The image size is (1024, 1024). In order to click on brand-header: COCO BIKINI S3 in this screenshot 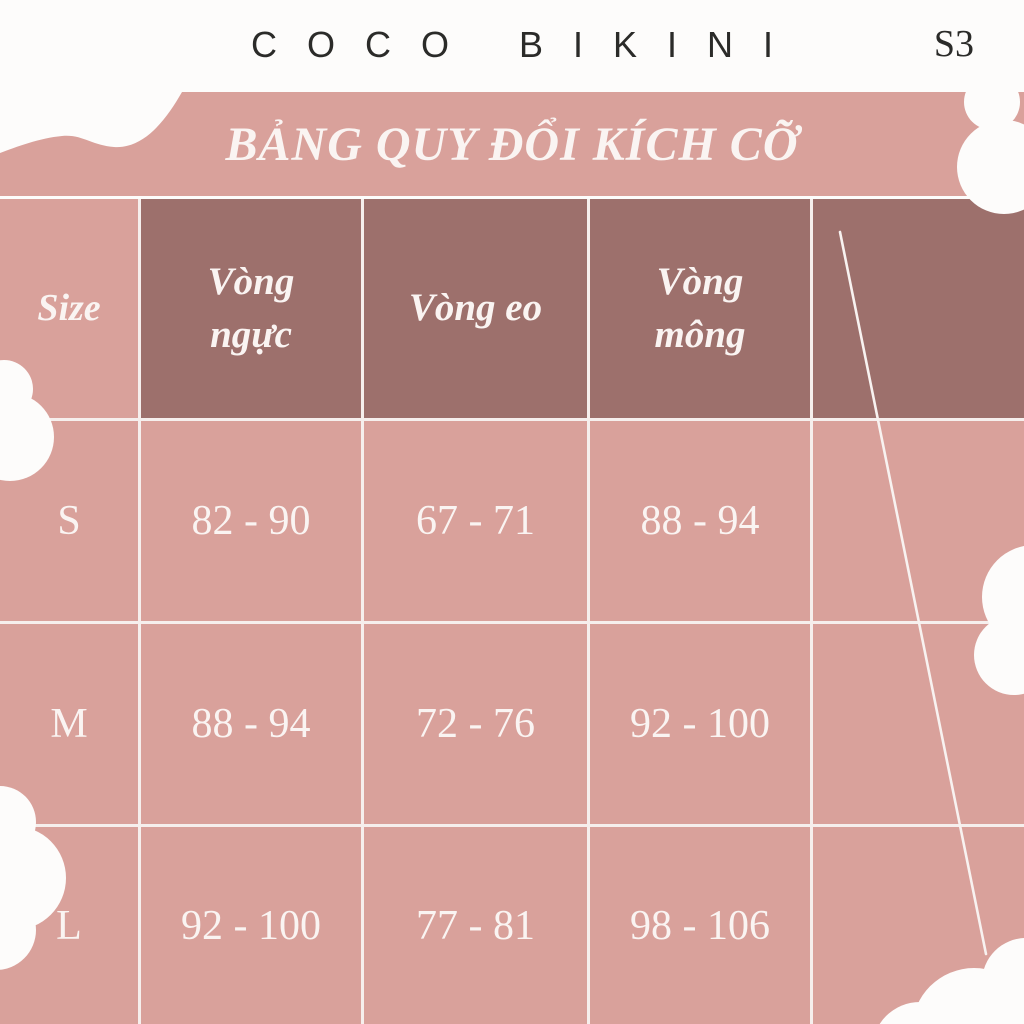, I will do `click(512, 46)`.